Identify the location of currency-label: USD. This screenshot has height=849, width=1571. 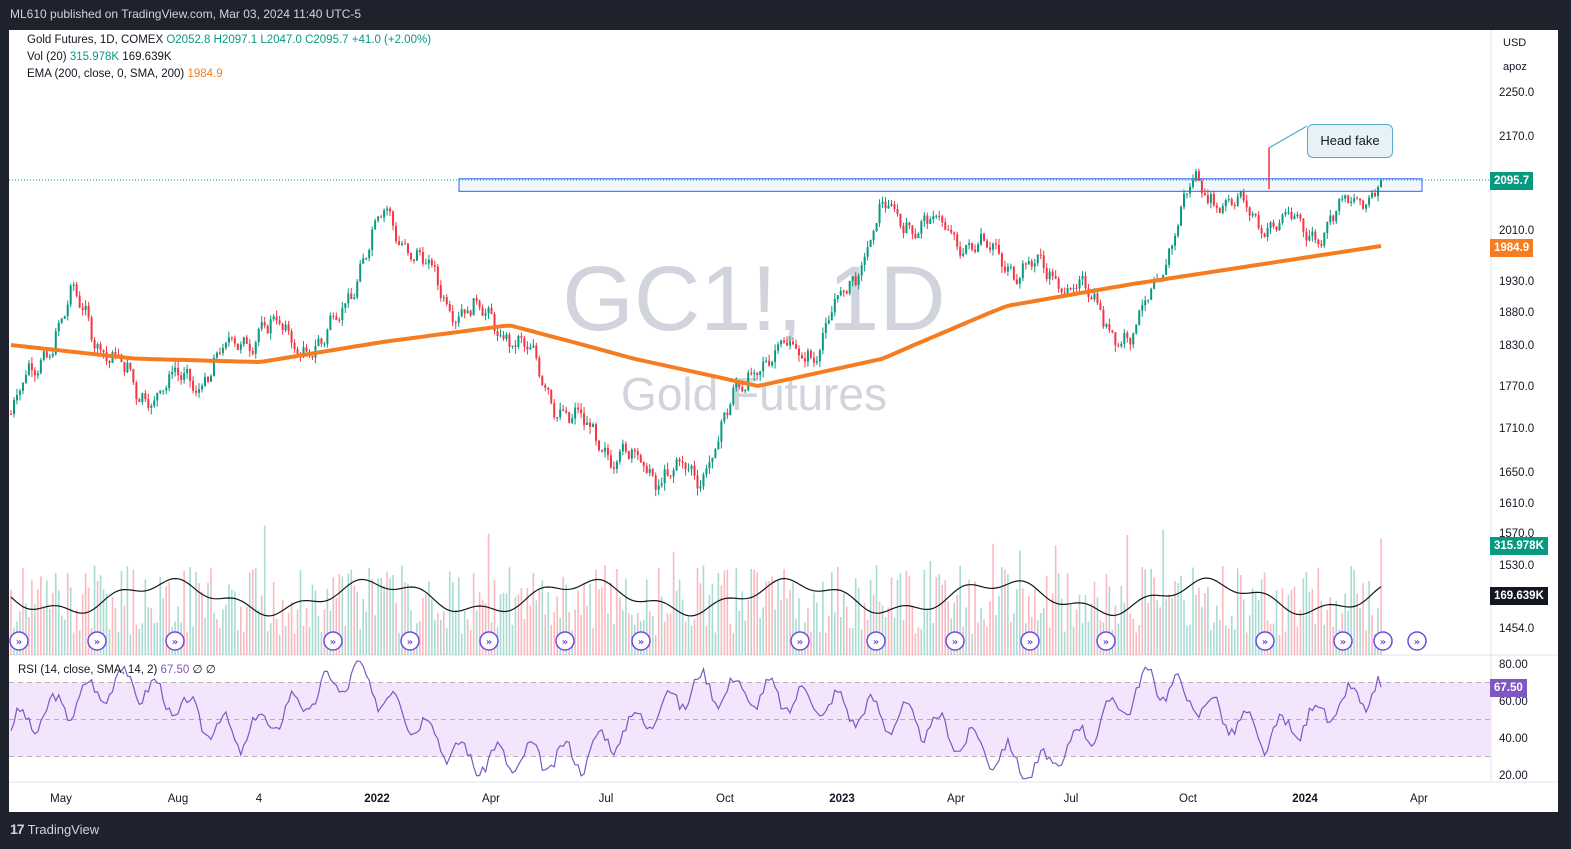
(1515, 43).